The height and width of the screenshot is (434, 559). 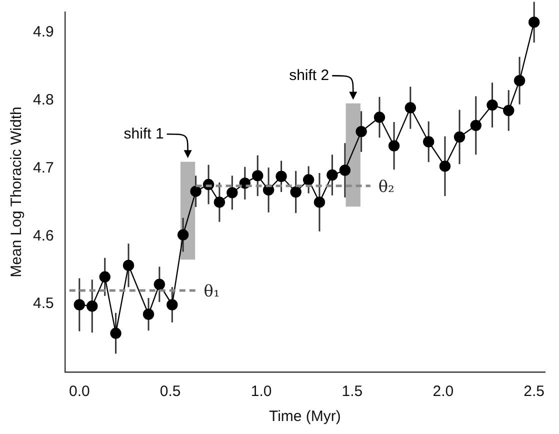 What do you see at coordinates (386, 186) in the screenshot?
I see `series-label: θ₂` at bounding box center [386, 186].